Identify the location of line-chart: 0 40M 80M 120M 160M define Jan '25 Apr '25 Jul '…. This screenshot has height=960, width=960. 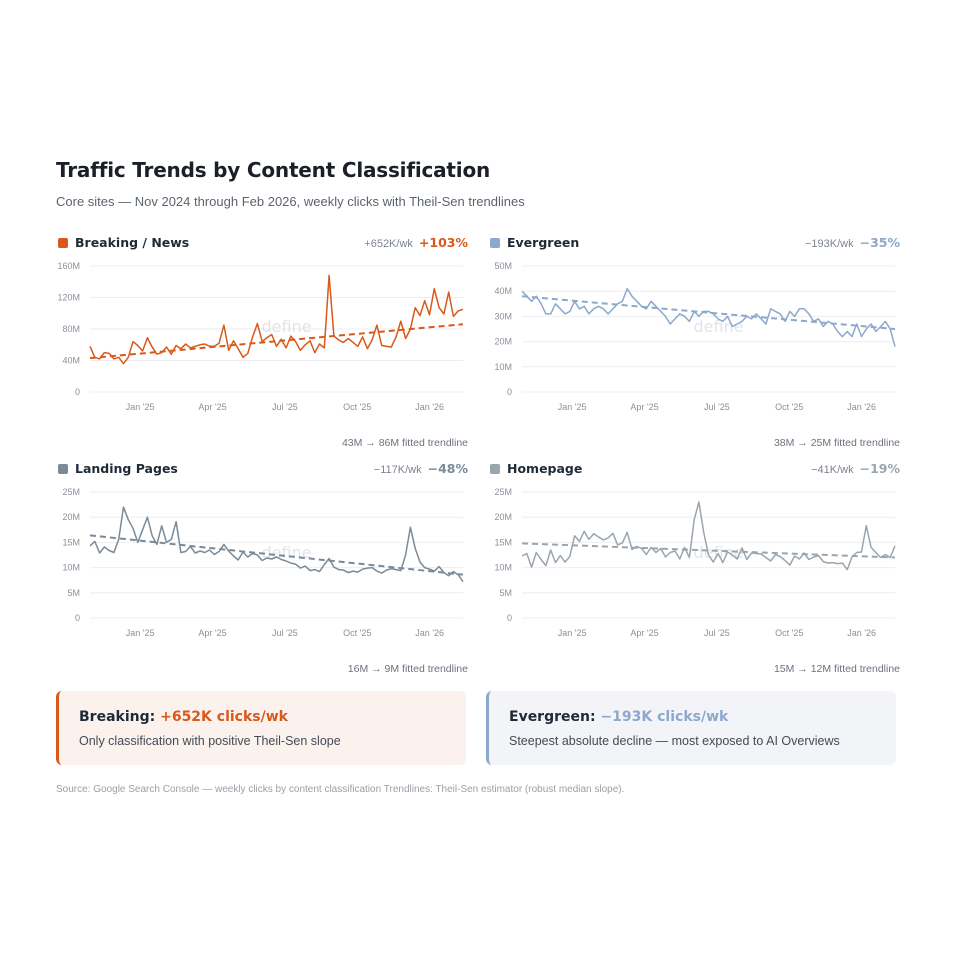
(261, 336).